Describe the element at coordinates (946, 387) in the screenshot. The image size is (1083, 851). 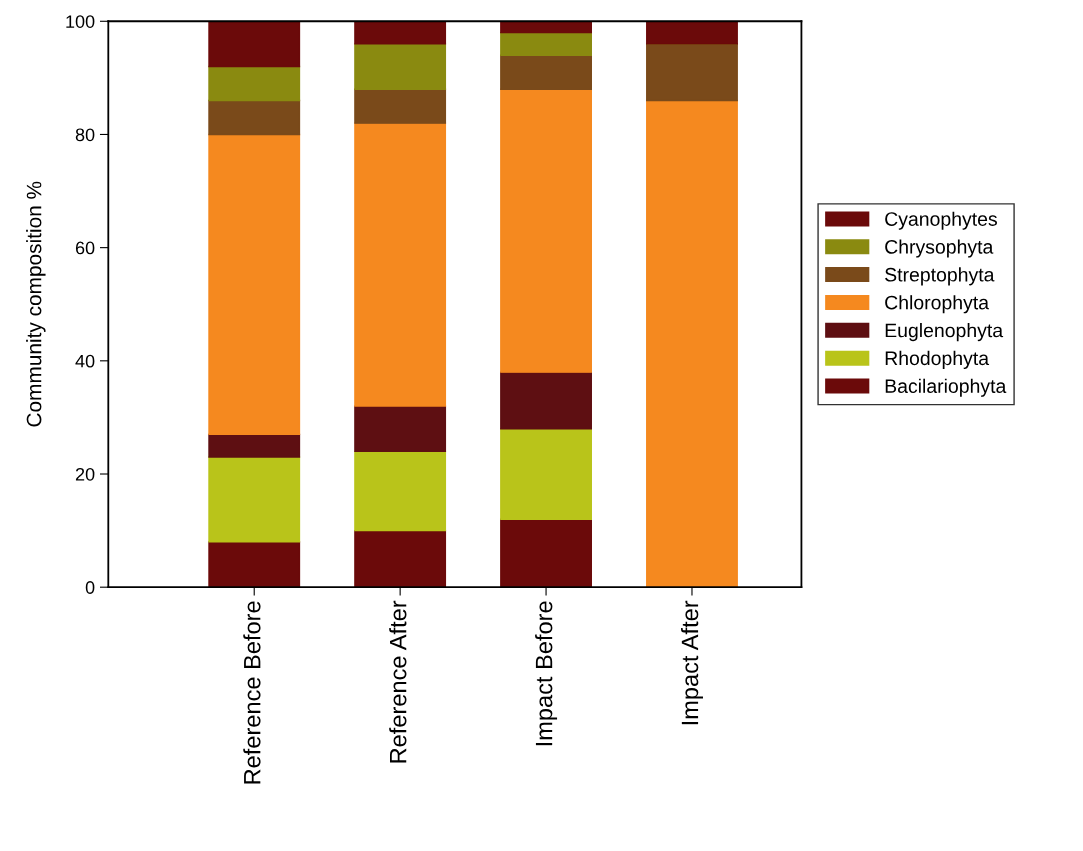
I see `legend-label: Bacilariophyta` at that location.